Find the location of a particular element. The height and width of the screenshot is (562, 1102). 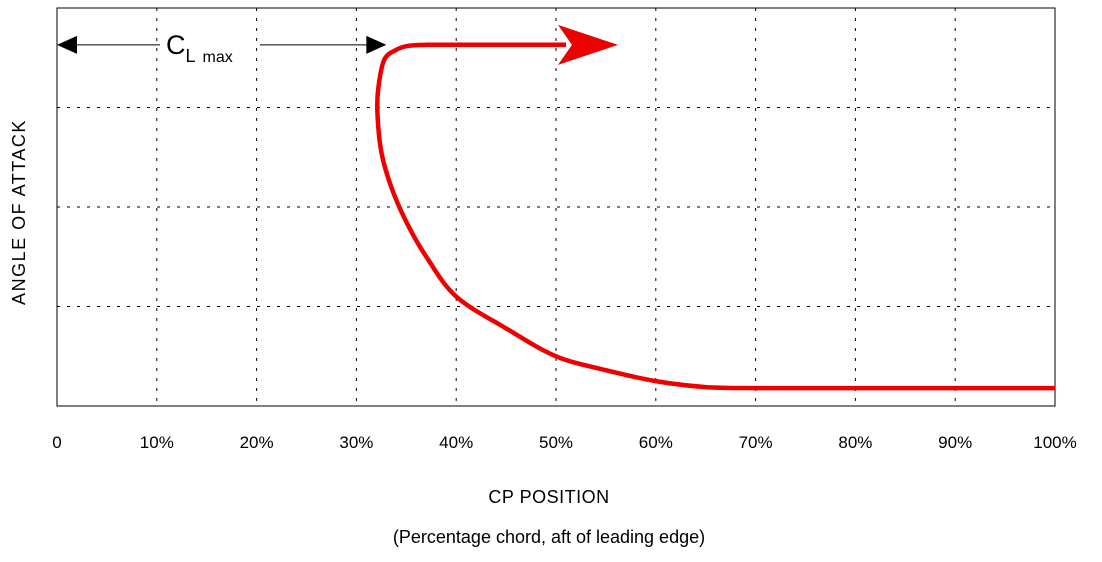

cl-max-arrowhead-right is located at coordinates (376, 44).